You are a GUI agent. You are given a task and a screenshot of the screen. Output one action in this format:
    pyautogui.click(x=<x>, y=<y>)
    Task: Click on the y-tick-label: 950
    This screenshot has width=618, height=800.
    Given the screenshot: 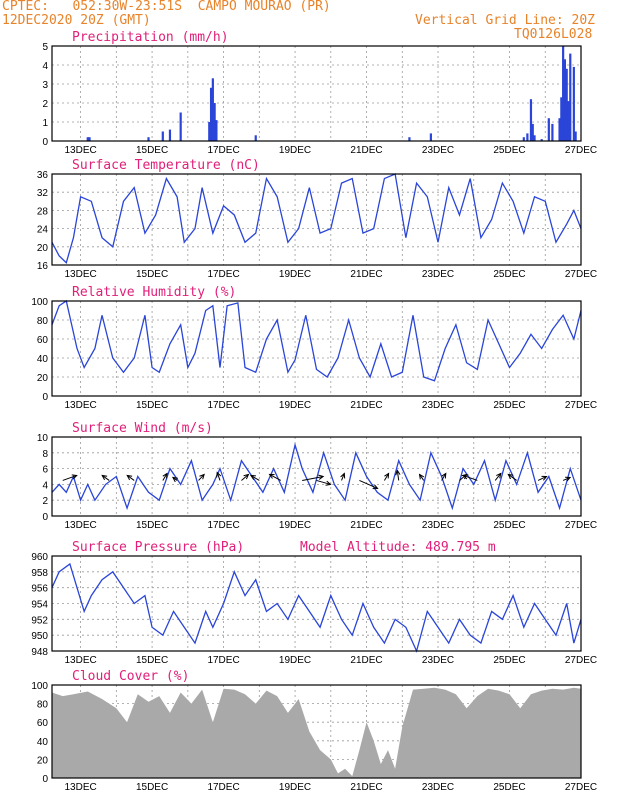 What is the action you would take?
    pyautogui.click(x=39, y=636)
    